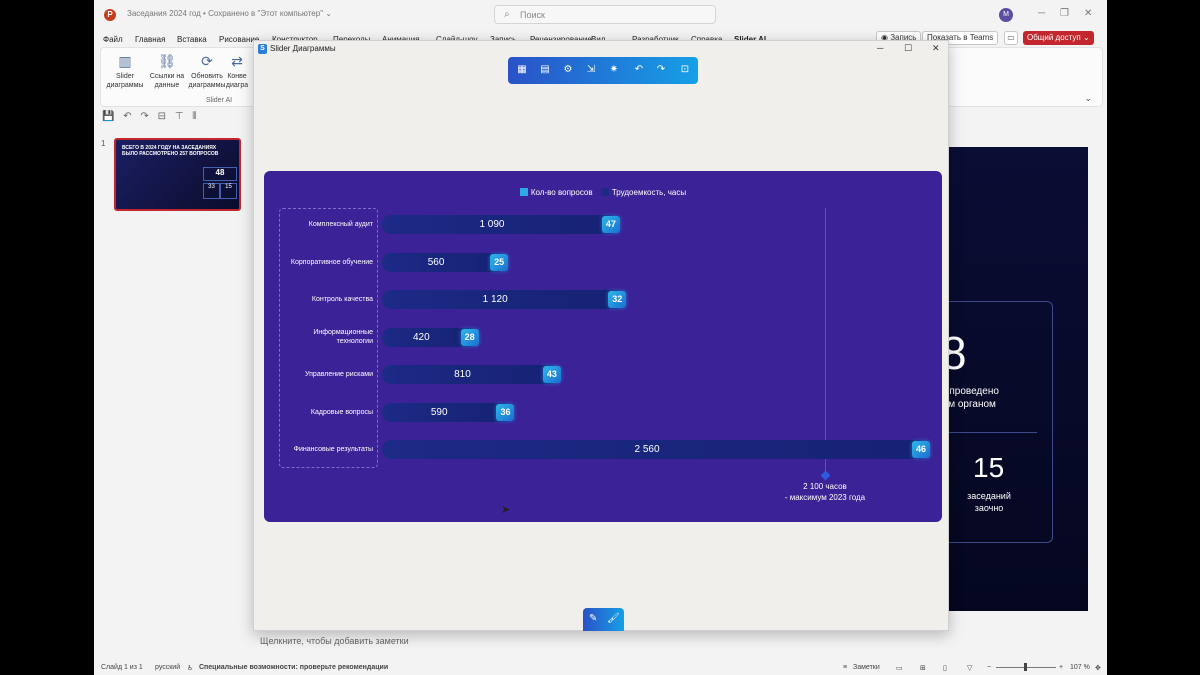 The image size is (1200, 675). I want to click on refresh-charts-button: ⟳ Обновить диаграммы, so click(207, 71).